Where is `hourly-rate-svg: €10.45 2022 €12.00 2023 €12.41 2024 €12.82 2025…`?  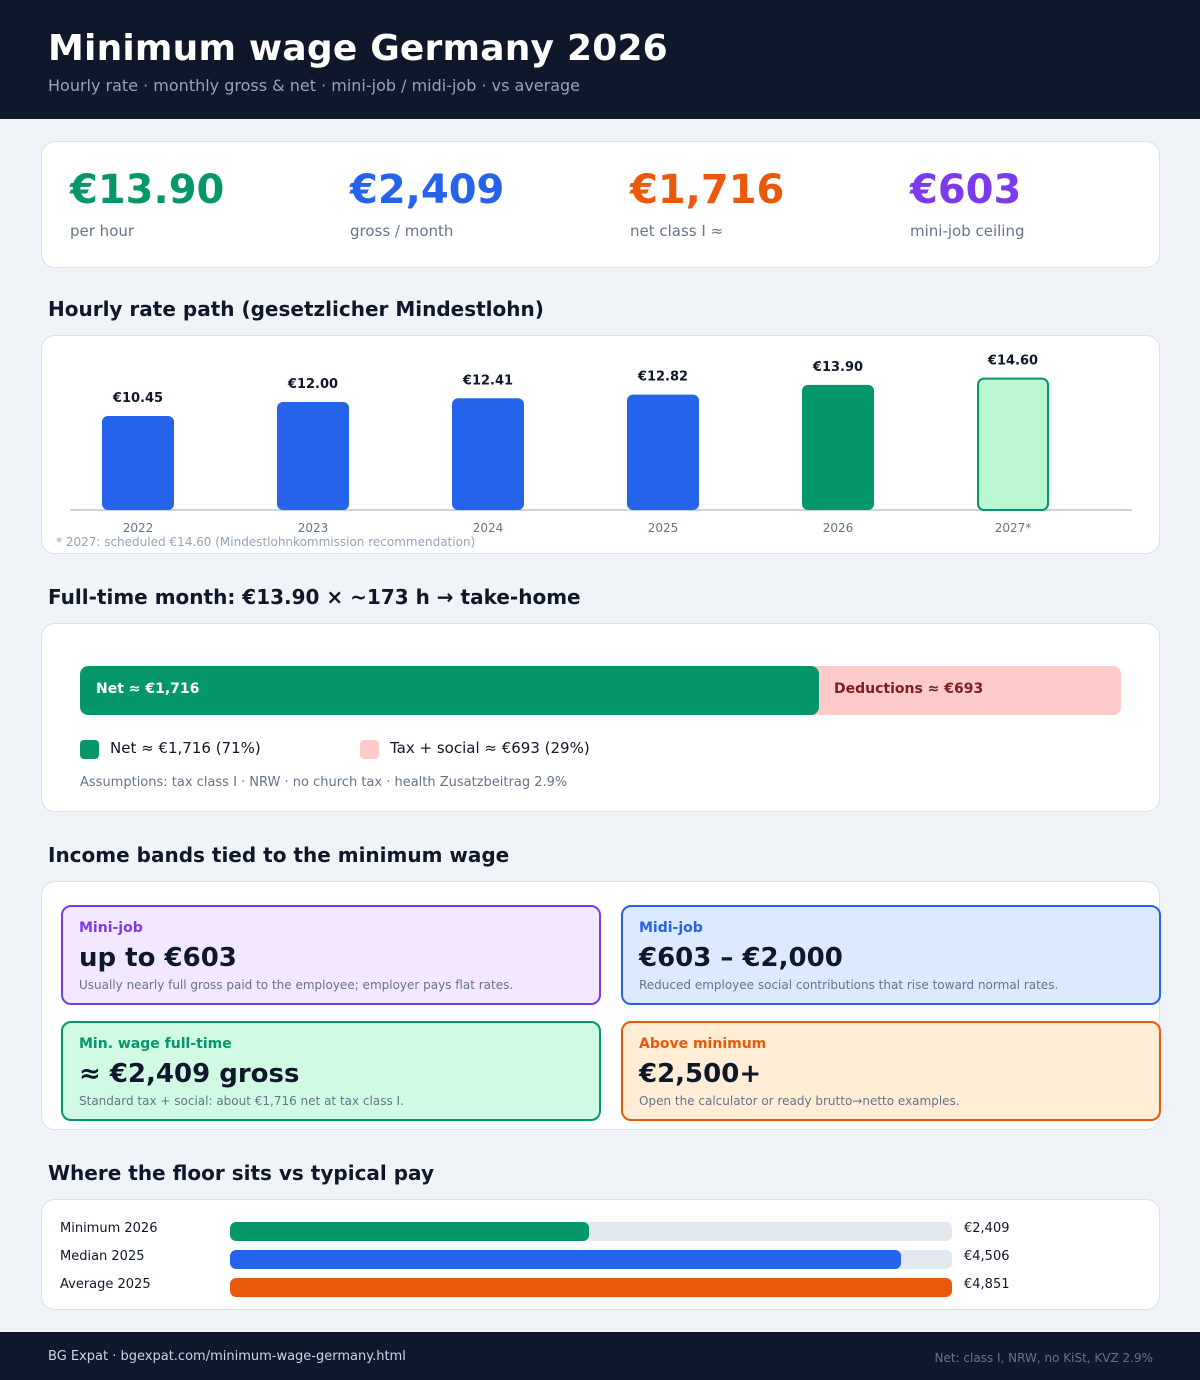
hourly-rate-svg: €10.45 2022 €12.00 2023 €12.41 2024 €12.82 2025… is located at coordinates (601, 444).